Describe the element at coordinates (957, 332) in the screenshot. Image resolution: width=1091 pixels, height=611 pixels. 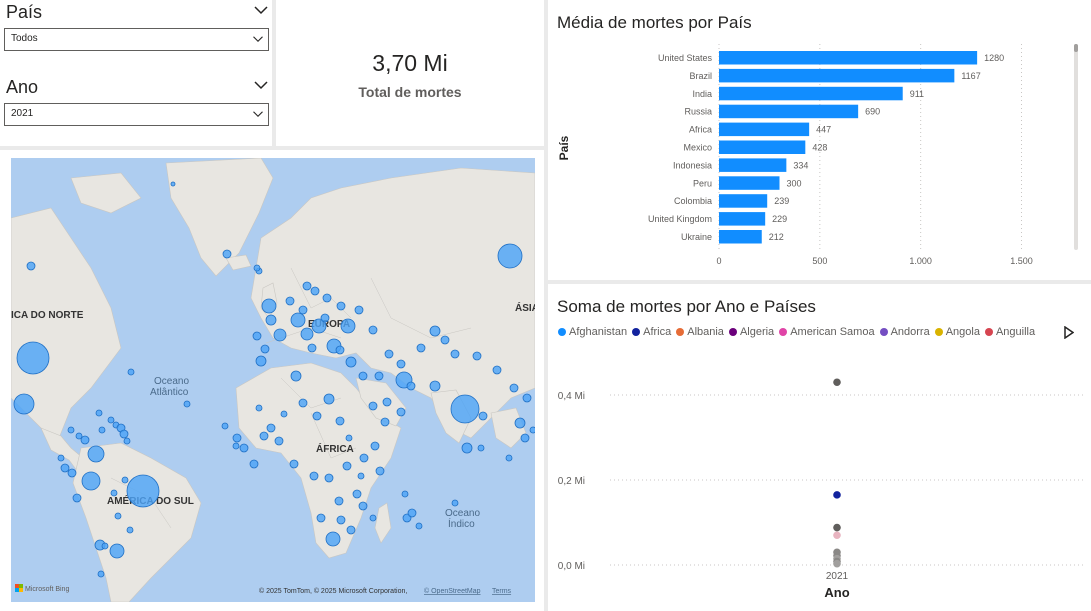
I see `legend-item: Angola` at that location.